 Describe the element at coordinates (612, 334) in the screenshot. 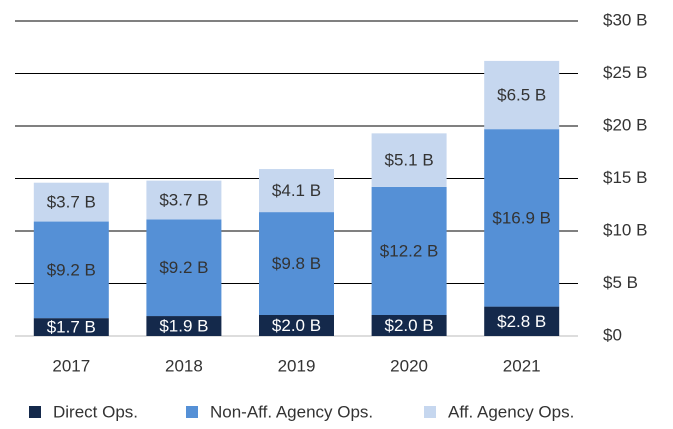

I see `y-tick-label: $0` at that location.